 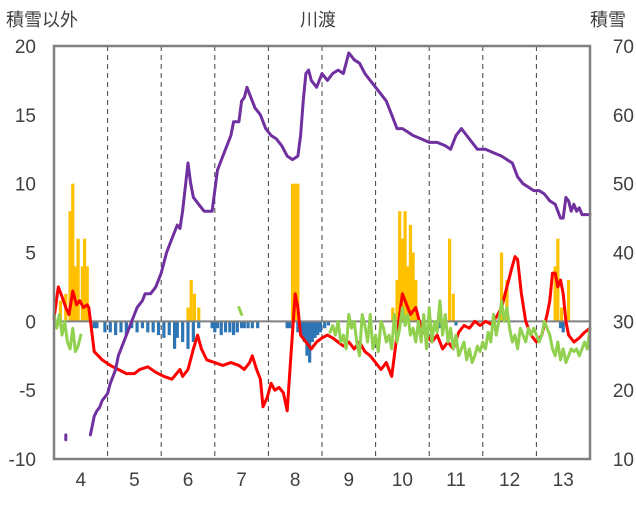 I want to click on y-right-tick-label: 30, so click(x=623, y=322).